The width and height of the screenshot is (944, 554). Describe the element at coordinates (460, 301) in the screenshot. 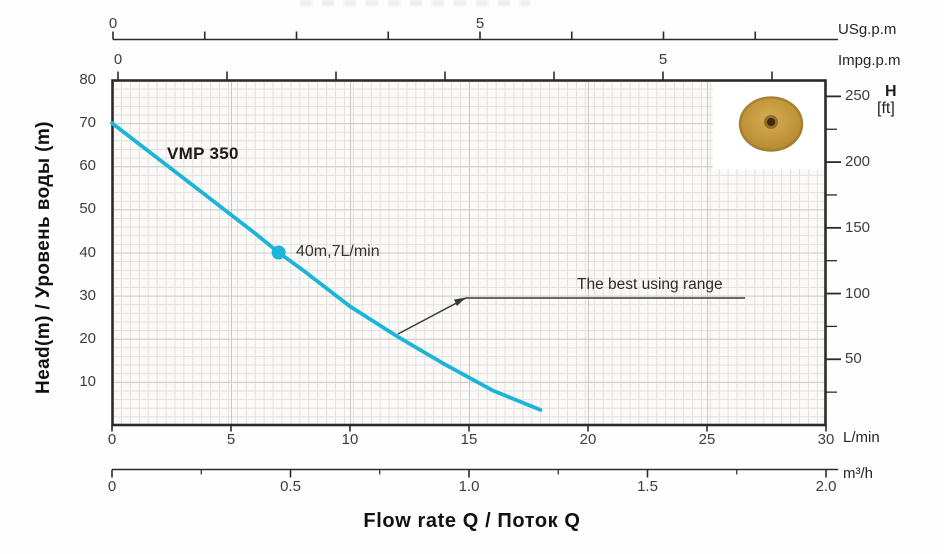

I see `annotation-arrowhead` at that location.